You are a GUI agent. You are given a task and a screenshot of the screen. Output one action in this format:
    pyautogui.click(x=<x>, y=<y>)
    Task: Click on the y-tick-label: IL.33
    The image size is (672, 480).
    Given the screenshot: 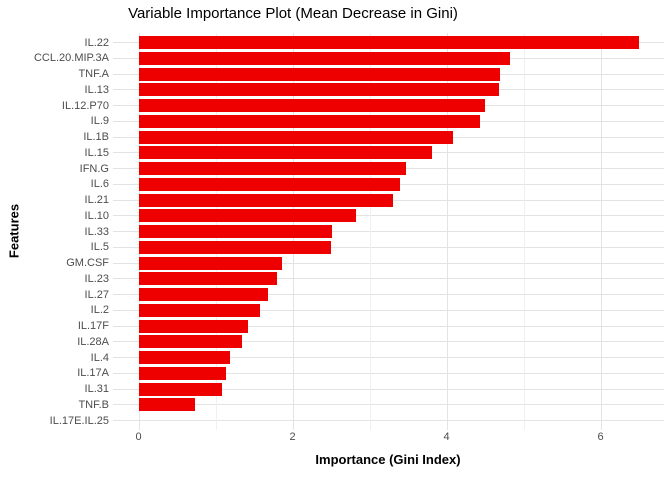 What is the action you would take?
    pyautogui.click(x=96, y=231)
    